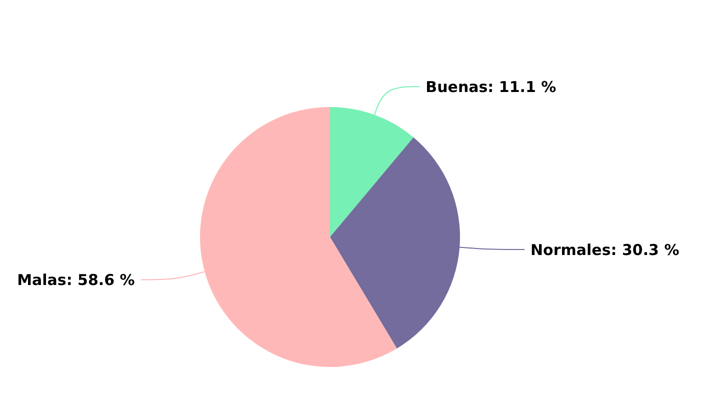 This screenshot has height=398, width=711. Describe the element at coordinates (605, 249) in the screenshot. I see `slice-label: Normales: 30.3 %` at that location.